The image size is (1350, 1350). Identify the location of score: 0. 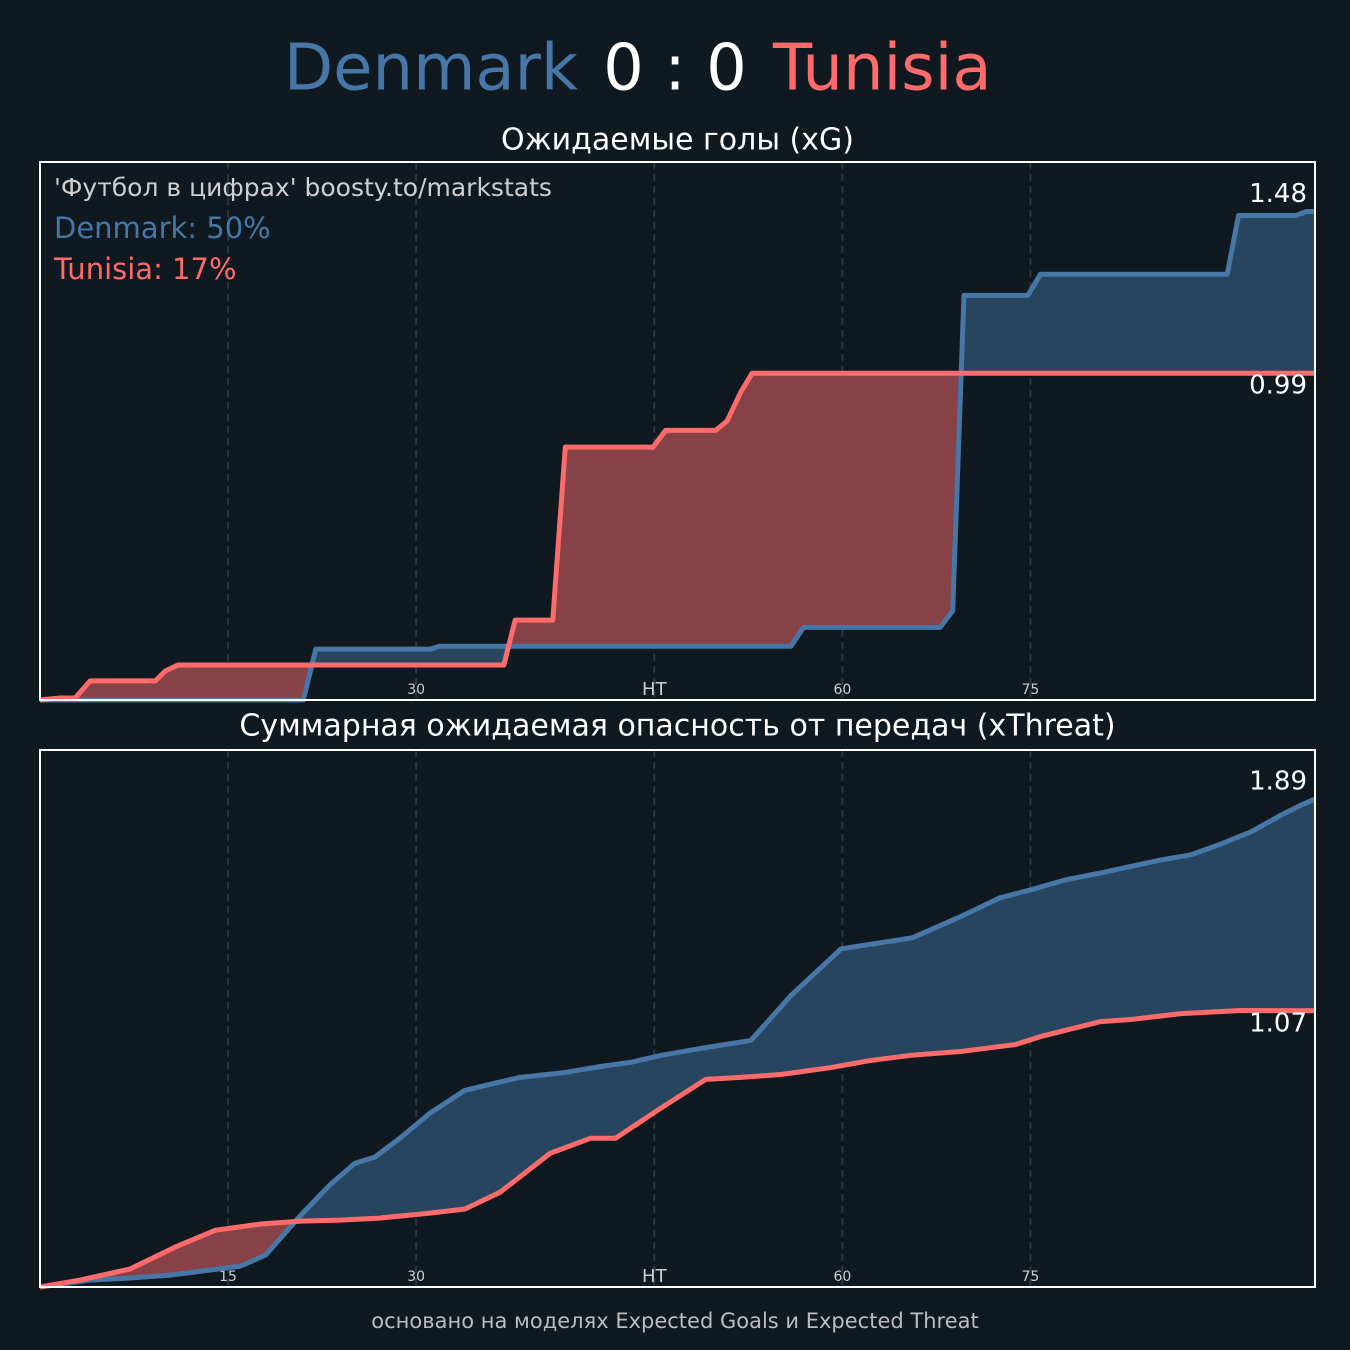
(675, 69).